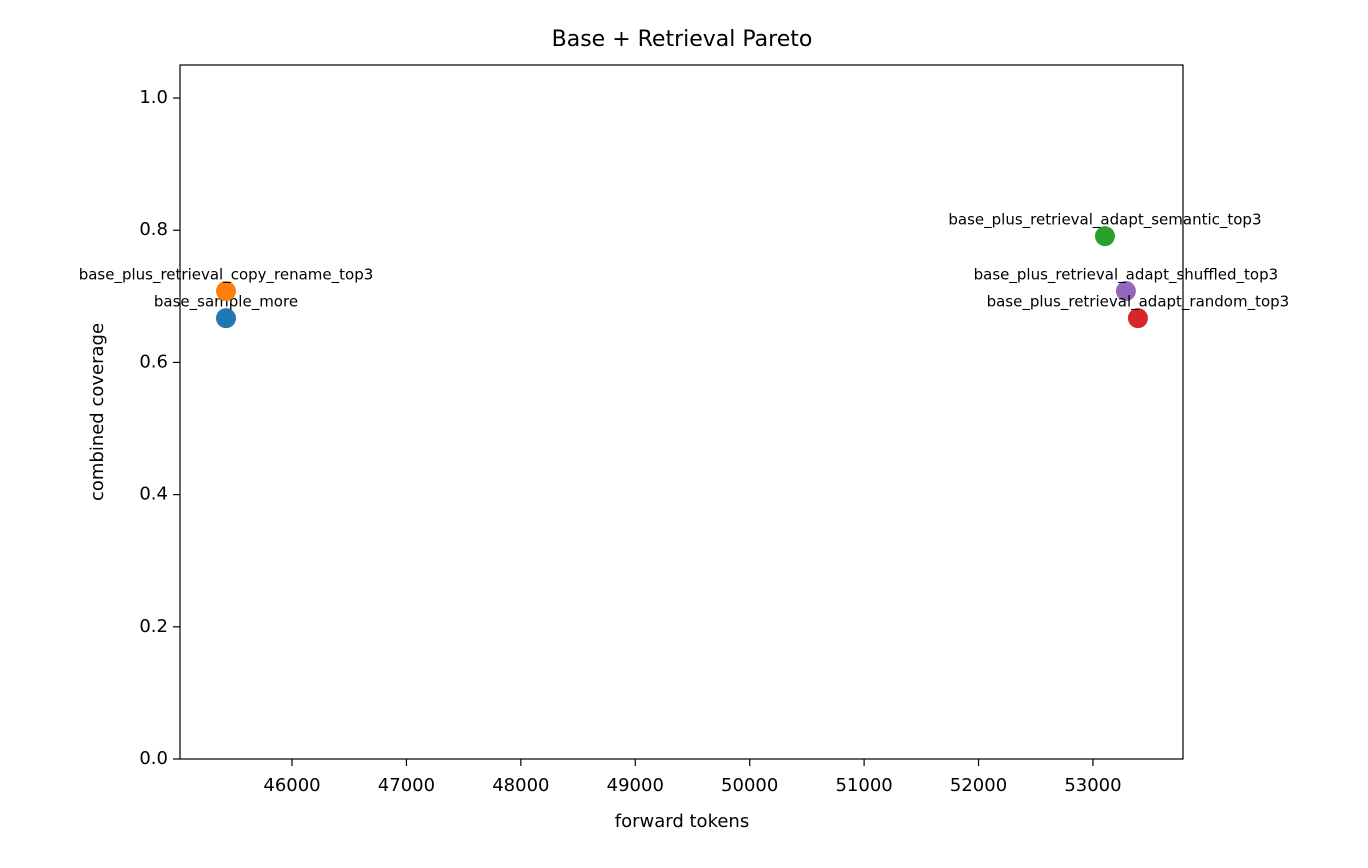 Image resolution: width=1368 pixels, height=868 pixels. What do you see at coordinates (97, 412) in the screenshot?
I see `y-axis-label: combined coverage` at bounding box center [97, 412].